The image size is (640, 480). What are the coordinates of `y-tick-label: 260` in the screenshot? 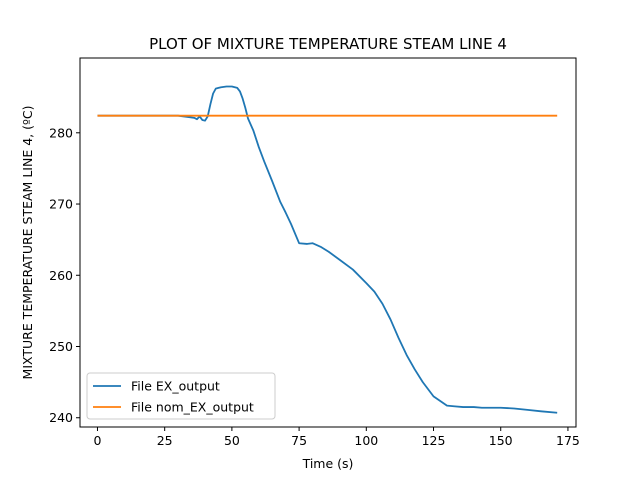 It's located at (61, 275).